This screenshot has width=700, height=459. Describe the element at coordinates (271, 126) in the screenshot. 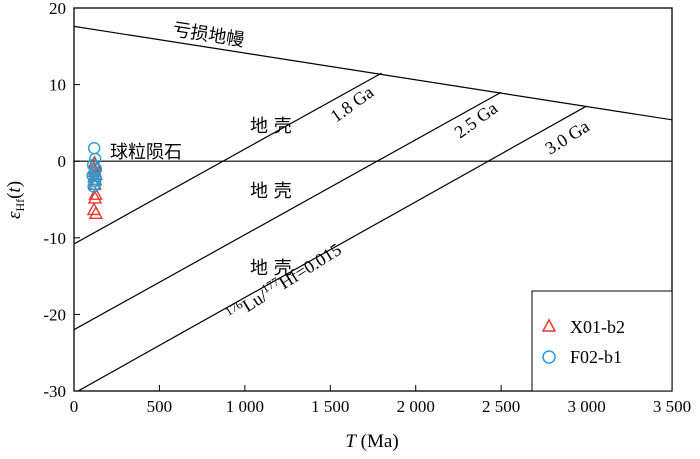

I see `label-crust-1: 地 壳` at that location.